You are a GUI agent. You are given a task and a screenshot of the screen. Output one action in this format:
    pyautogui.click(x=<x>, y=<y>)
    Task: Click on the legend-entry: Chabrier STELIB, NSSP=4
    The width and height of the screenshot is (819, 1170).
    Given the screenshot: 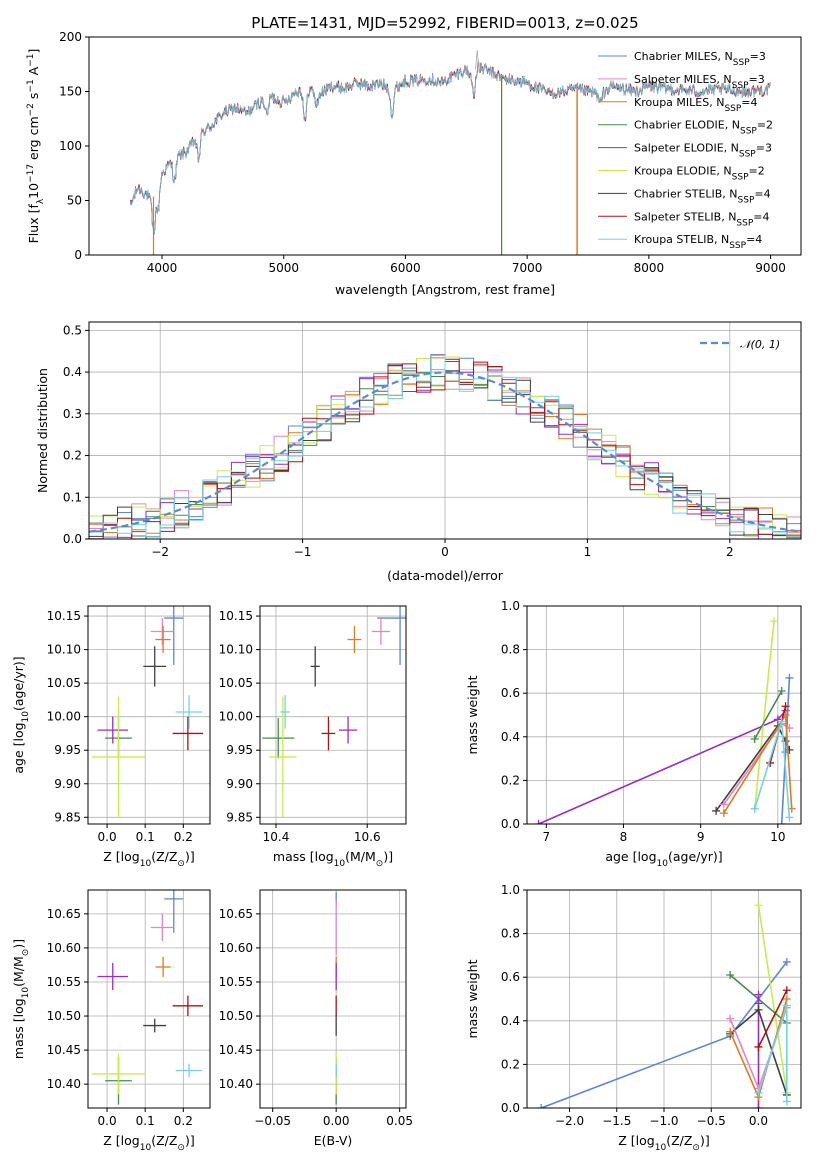 What is the action you would take?
    pyautogui.click(x=702, y=196)
    